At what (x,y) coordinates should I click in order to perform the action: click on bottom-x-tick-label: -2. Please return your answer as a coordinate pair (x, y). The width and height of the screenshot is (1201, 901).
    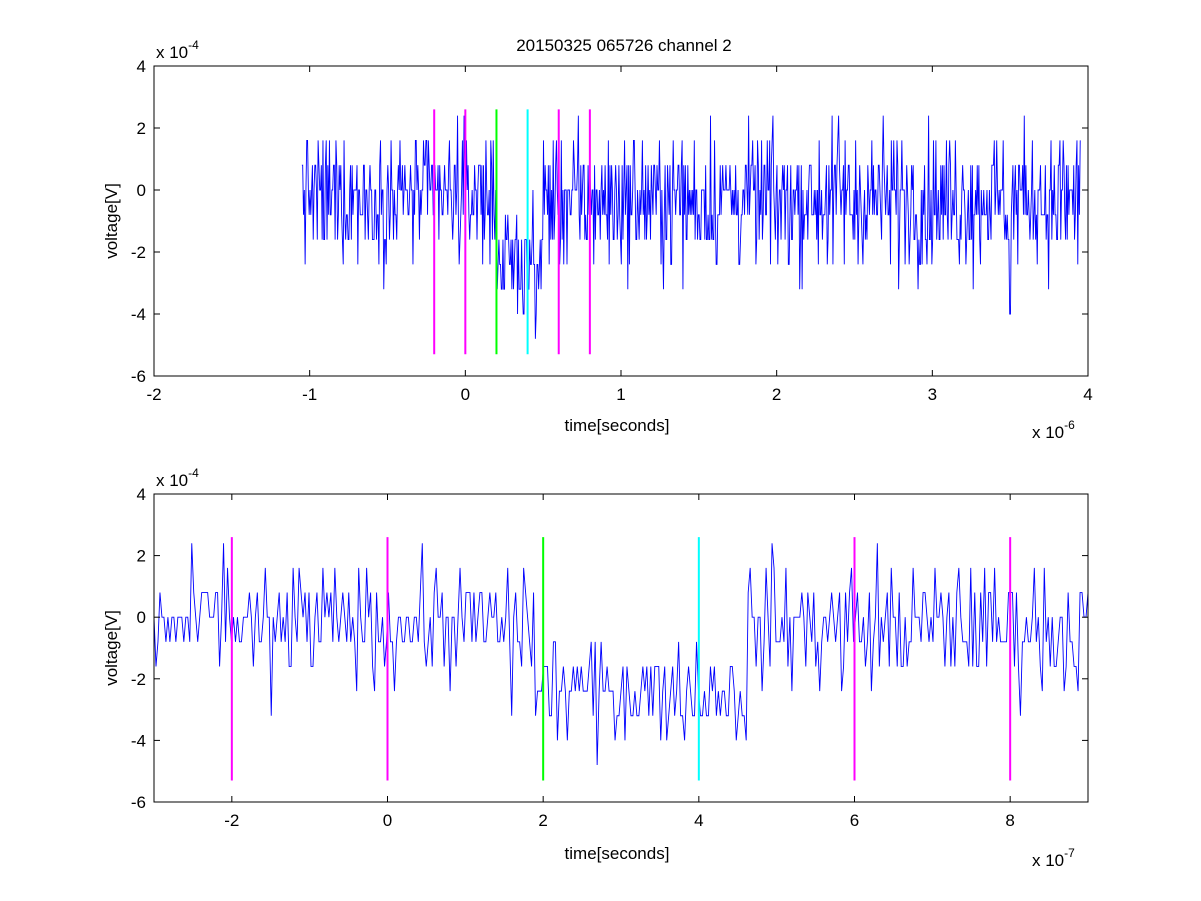
    Looking at the image, I should click on (231, 820).